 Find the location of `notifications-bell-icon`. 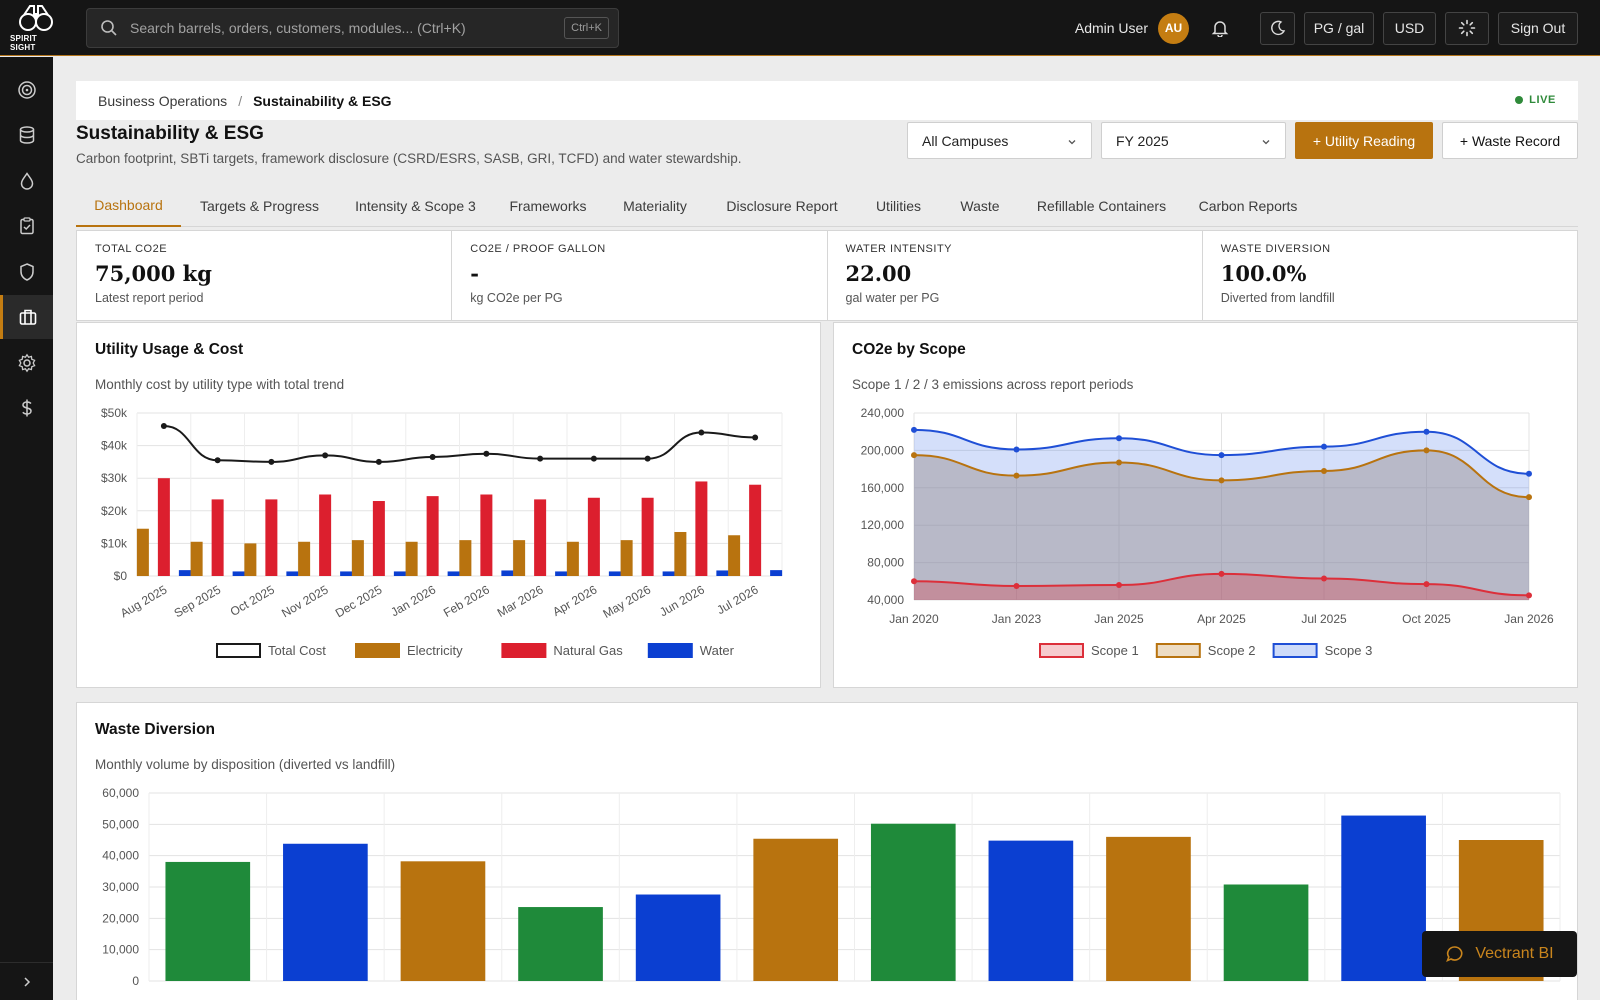

notifications-bell-icon is located at coordinates (1220, 28).